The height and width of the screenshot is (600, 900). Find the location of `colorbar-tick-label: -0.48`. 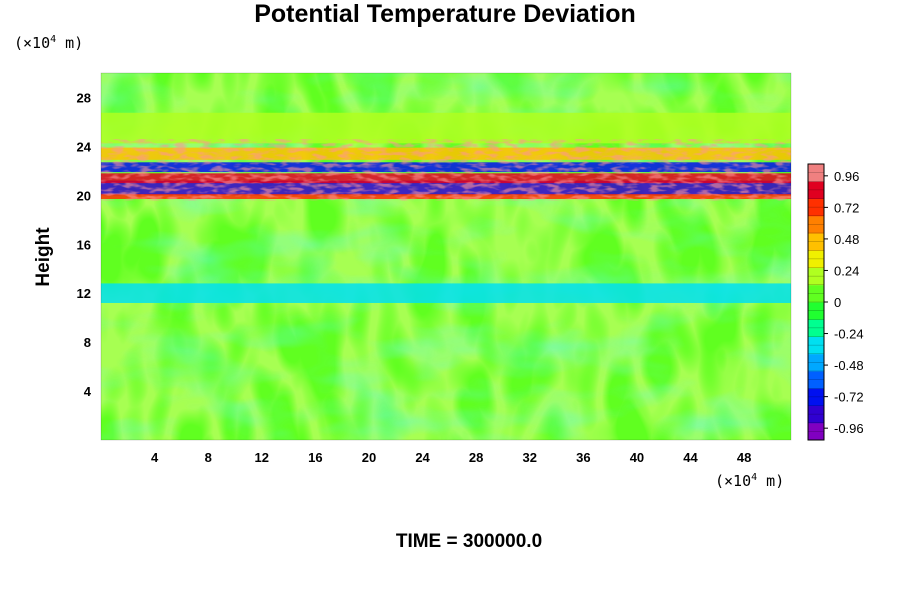

colorbar-tick-label: -0.48 is located at coordinates (849, 365).